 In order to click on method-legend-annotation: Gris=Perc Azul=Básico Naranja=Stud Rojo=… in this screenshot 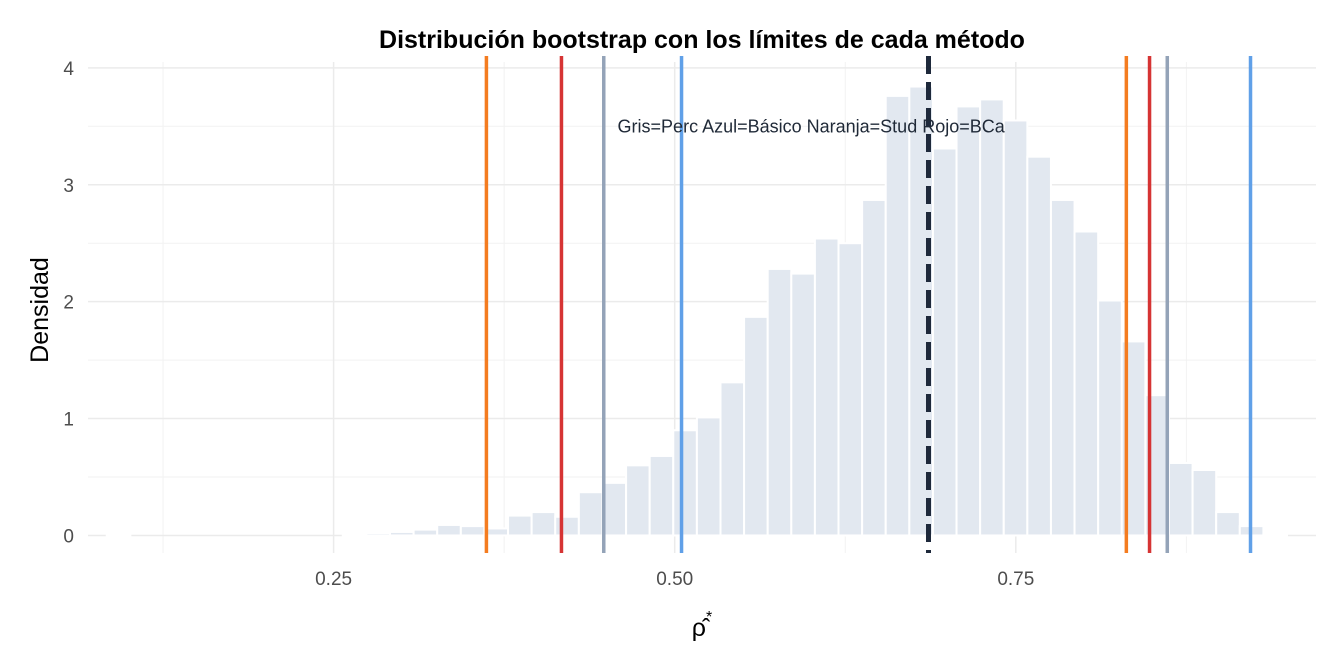, I will do `click(812, 126)`.